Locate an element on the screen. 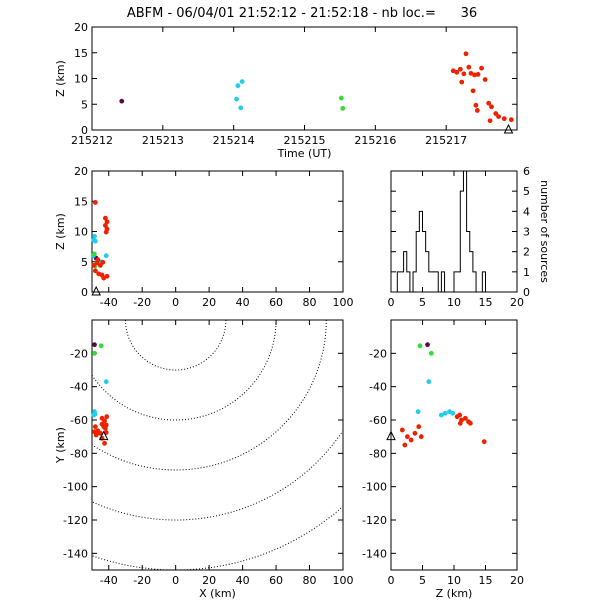 This screenshot has width=600, height=600. histogram-steps is located at coordinates (454, 231).